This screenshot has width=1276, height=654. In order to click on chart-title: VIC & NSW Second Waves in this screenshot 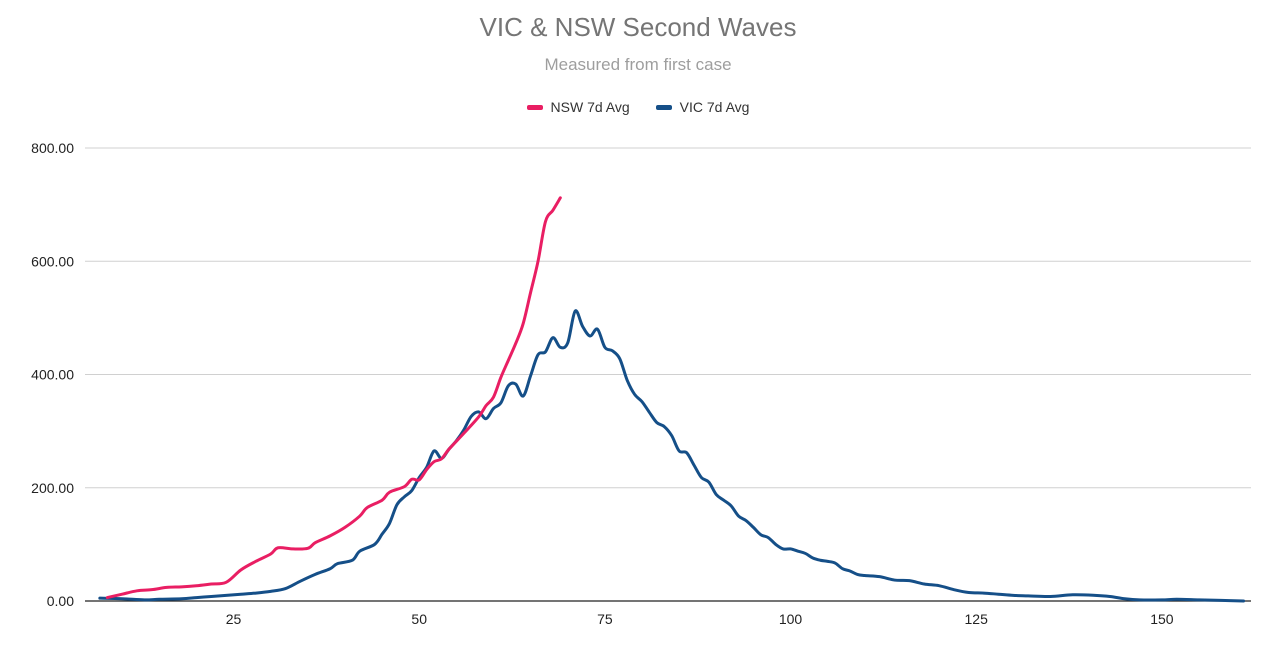, I will do `click(638, 27)`.